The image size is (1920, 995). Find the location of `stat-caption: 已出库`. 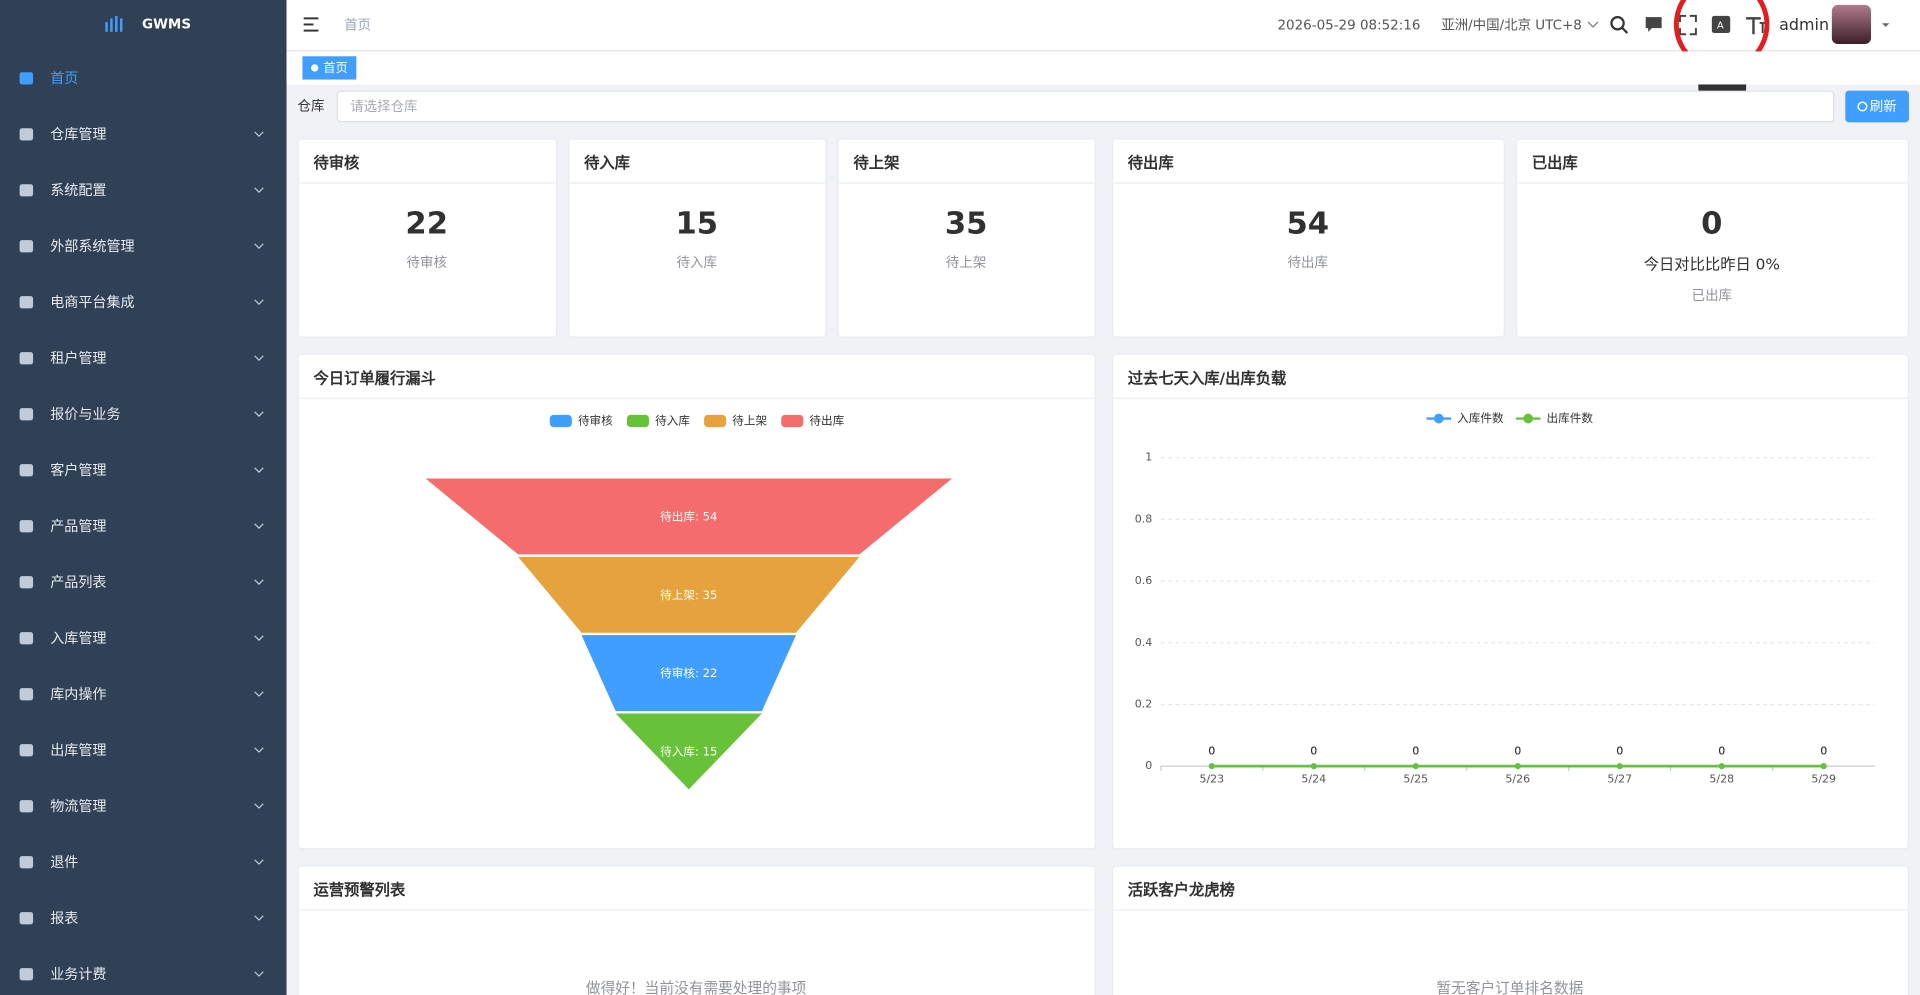

stat-caption: 已出库 is located at coordinates (1712, 296).